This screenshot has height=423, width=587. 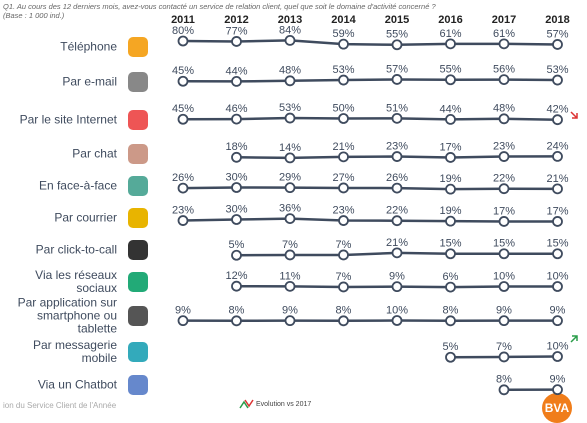 I want to click on value-label: 53%, so click(x=343, y=70).